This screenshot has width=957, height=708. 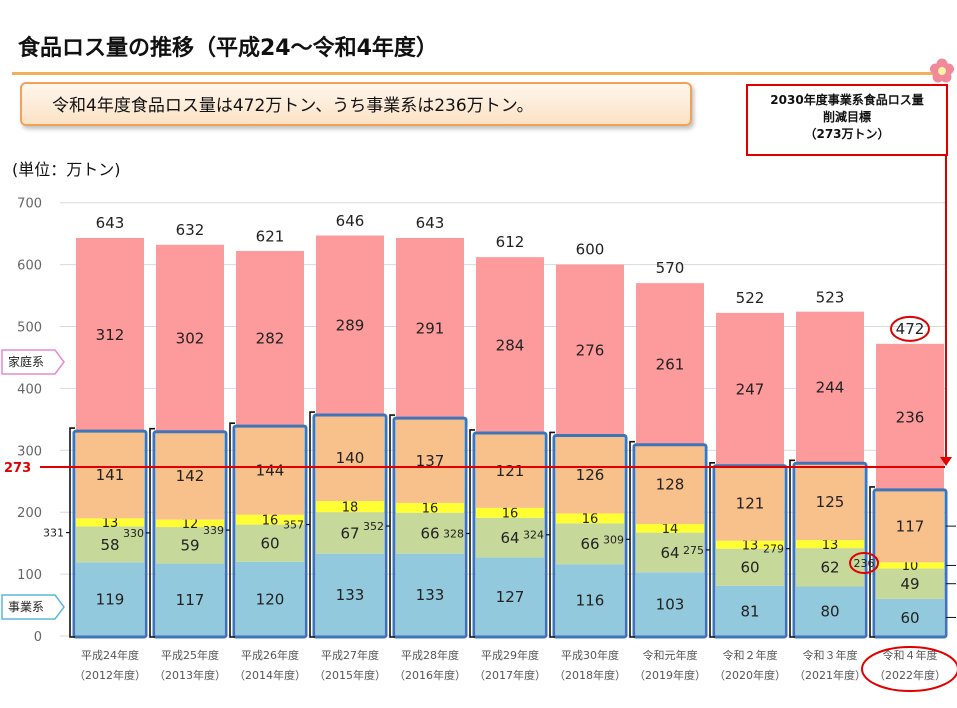 I want to click on data-label-retail: 18, so click(x=350, y=507).